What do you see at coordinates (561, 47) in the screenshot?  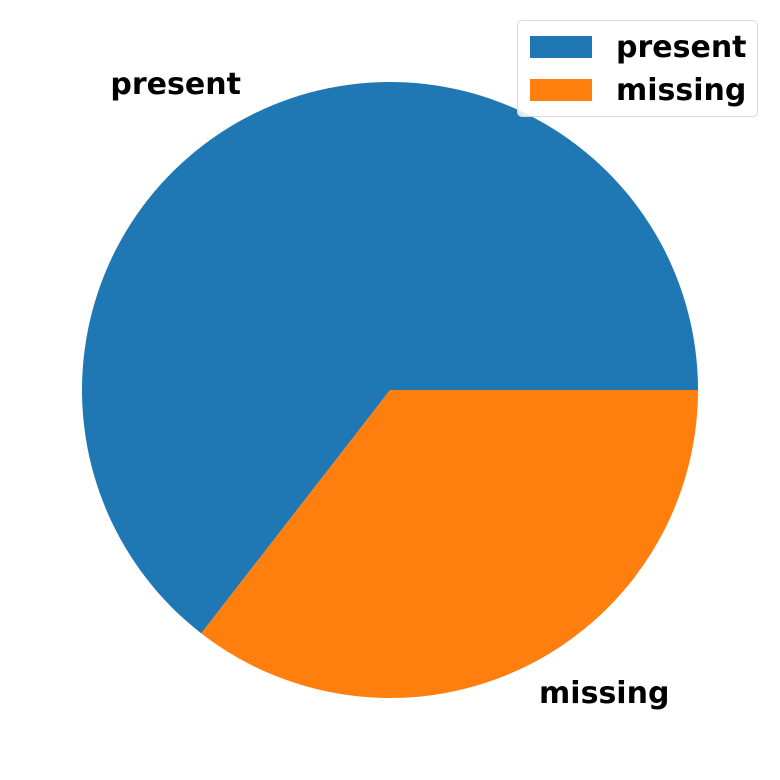 I see `legend-swatch-present` at bounding box center [561, 47].